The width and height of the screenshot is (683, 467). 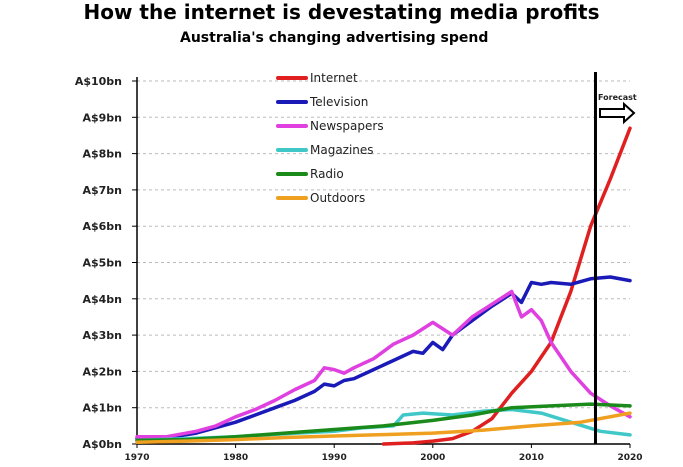 I want to click on forecast-arrow-icon, so click(x=617, y=113).